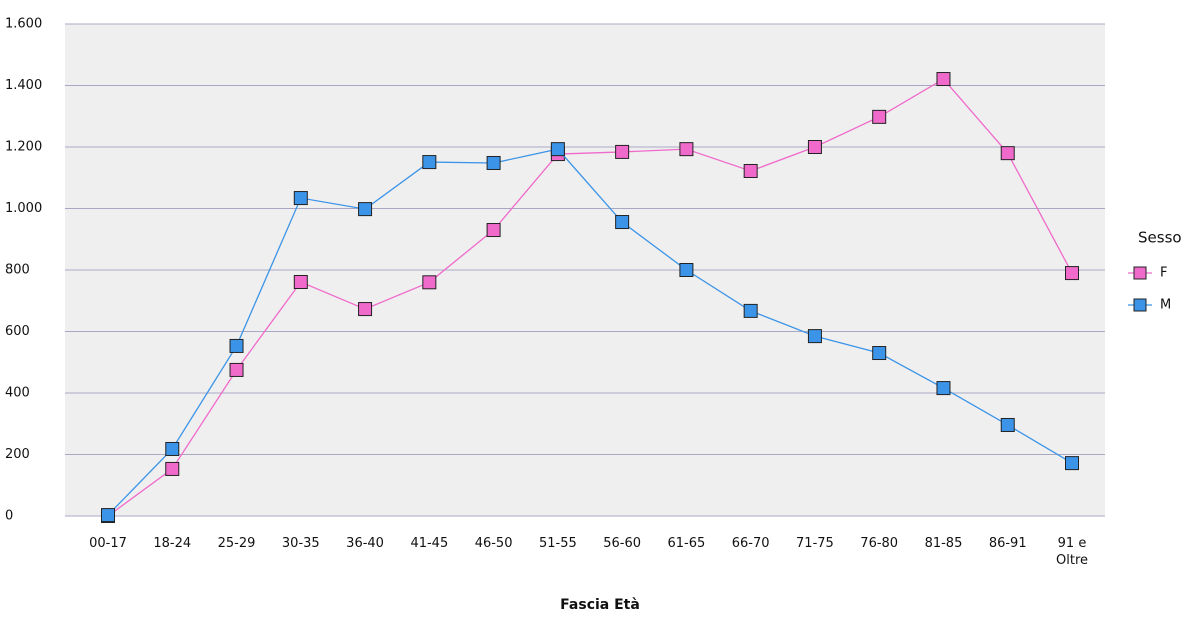 The width and height of the screenshot is (1202, 621). Describe the element at coordinates (1163, 273) in the screenshot. I see `legend-label: F` at that location.